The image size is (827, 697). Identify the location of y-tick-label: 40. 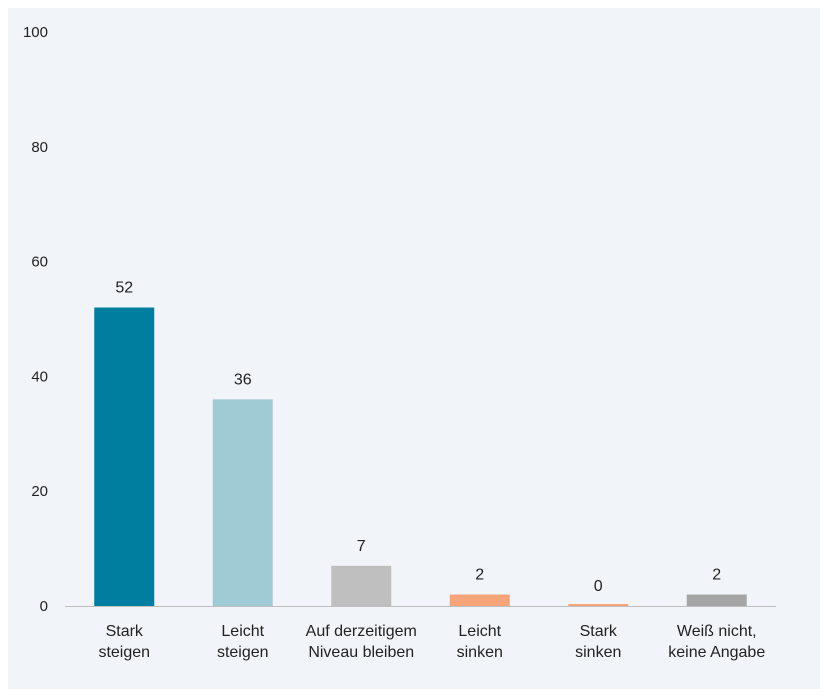
(39, 376).